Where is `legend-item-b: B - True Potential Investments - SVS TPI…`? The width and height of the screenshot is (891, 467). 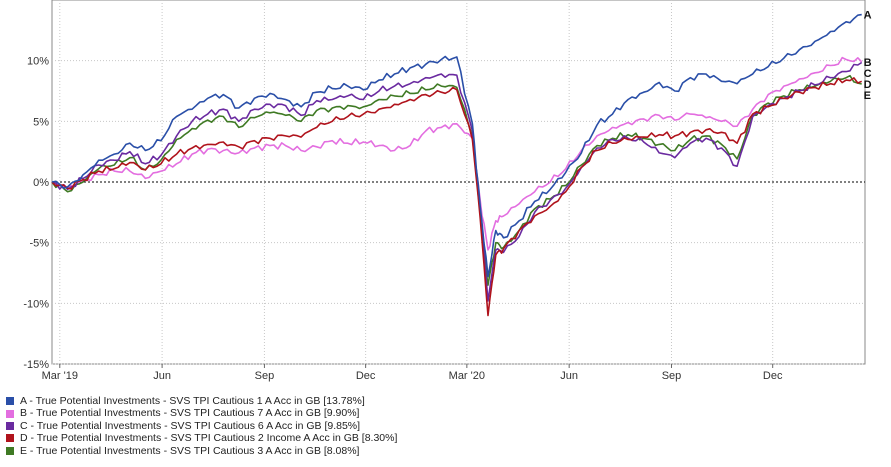
legend-item-b: B - True Potential Investments - SVS TPI… is located at coordinates (201, 413).